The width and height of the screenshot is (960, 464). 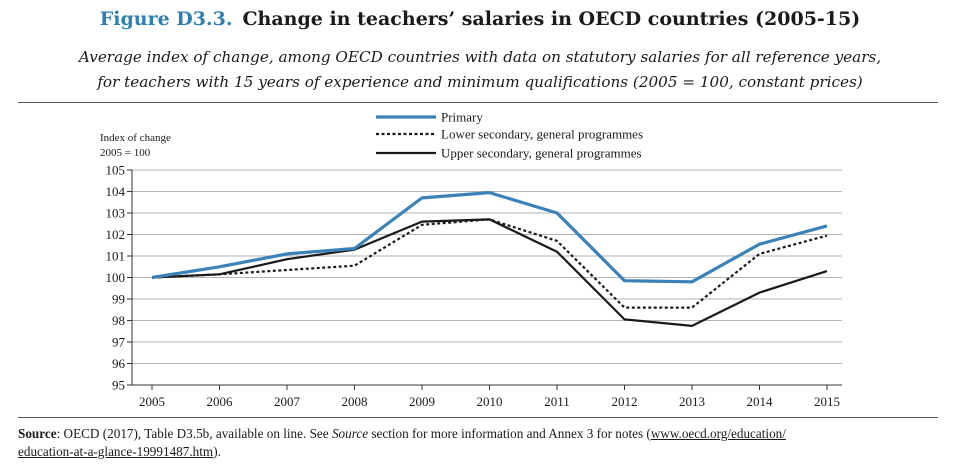 What do you see at coordinates (490, 401) in the screenshot?
I see `x-tick-label-2010: 2010` at bounding box center [490, 401].